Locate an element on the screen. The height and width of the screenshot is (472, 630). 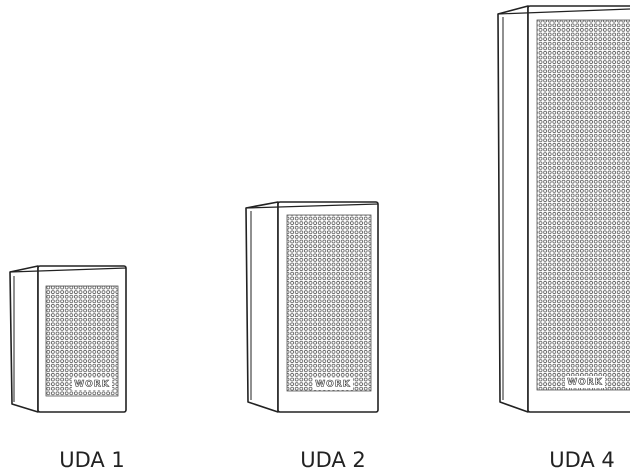
product-label: UDA 1 is located at coordinates (92, 460).